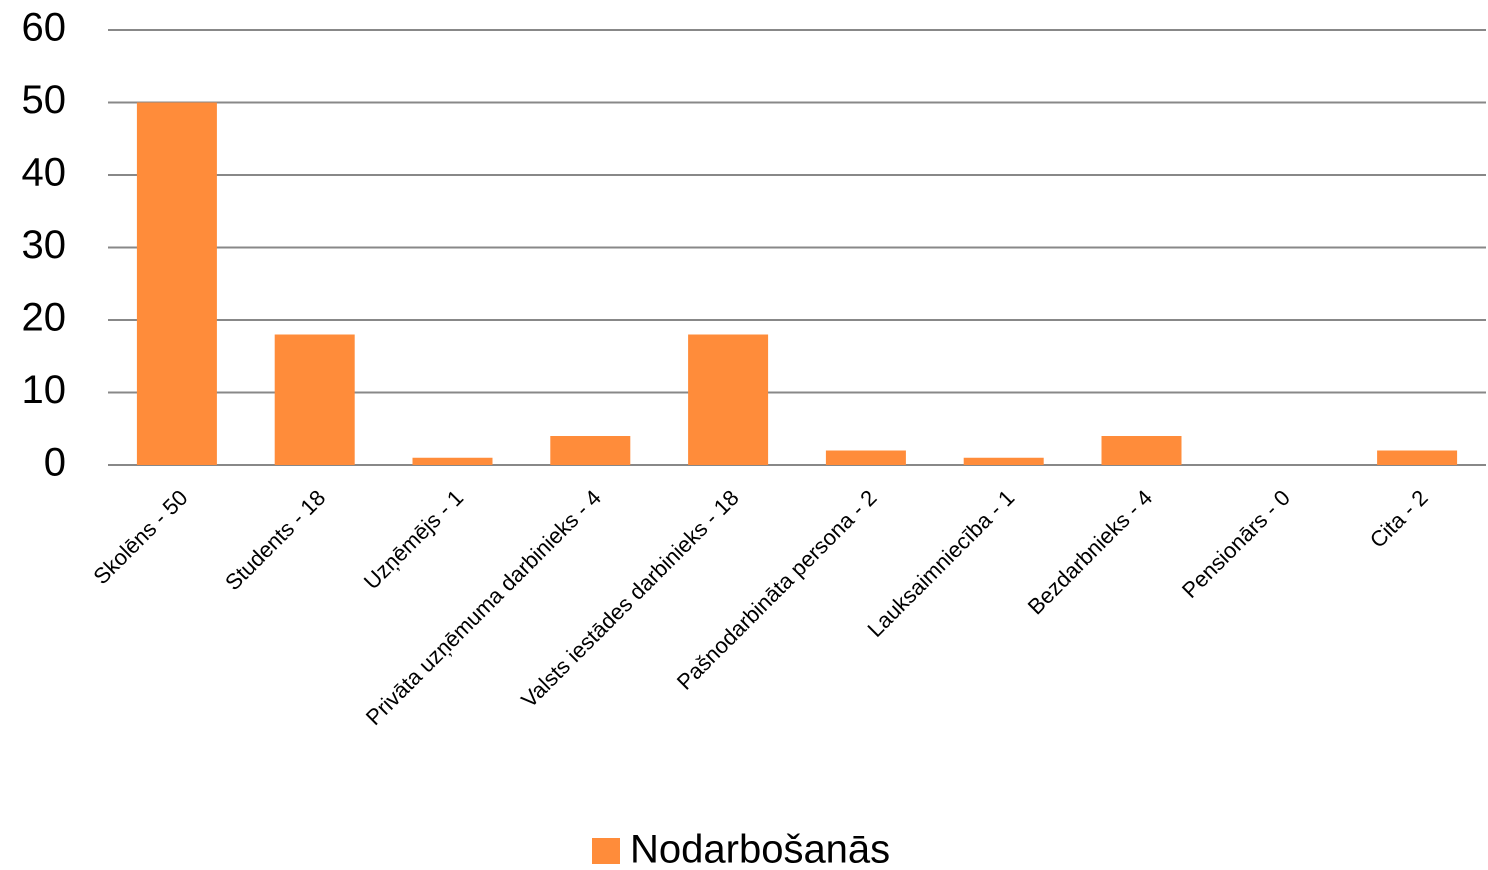 The width and height of the screenshot is (1488, 870). Describe the element at coordinates (483, 607) in the screenshot. I see `x-tick-label: Privāta uzņēmuma darbinieks - 4` at that location.